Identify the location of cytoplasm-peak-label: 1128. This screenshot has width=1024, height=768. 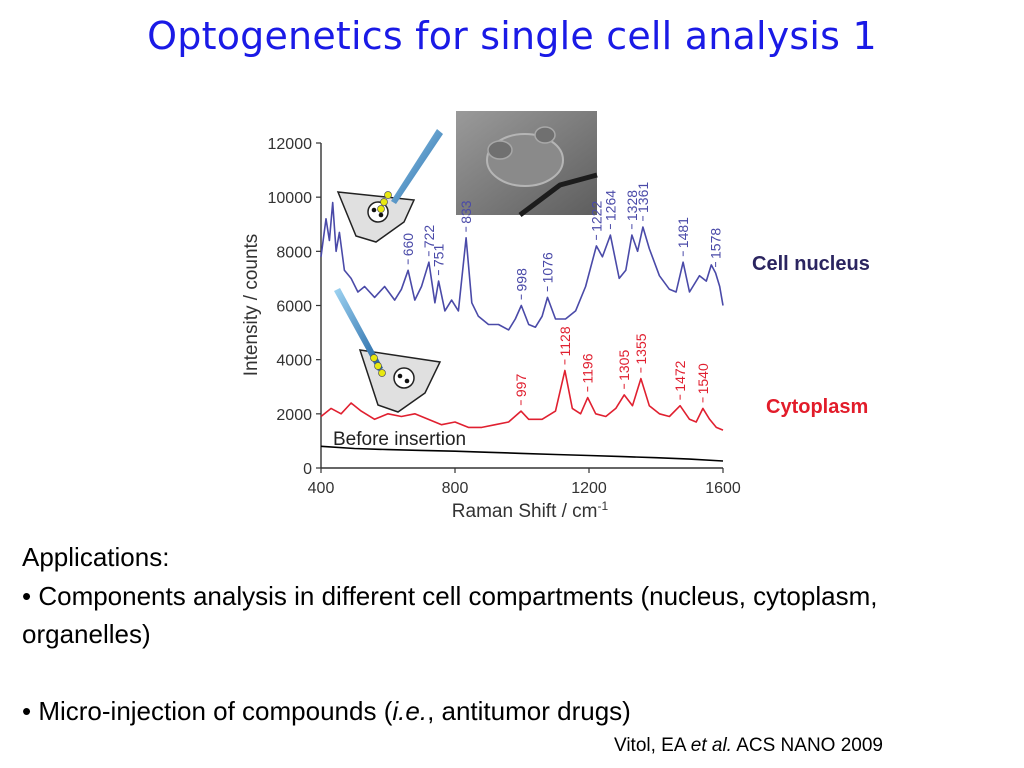
(565, 341).